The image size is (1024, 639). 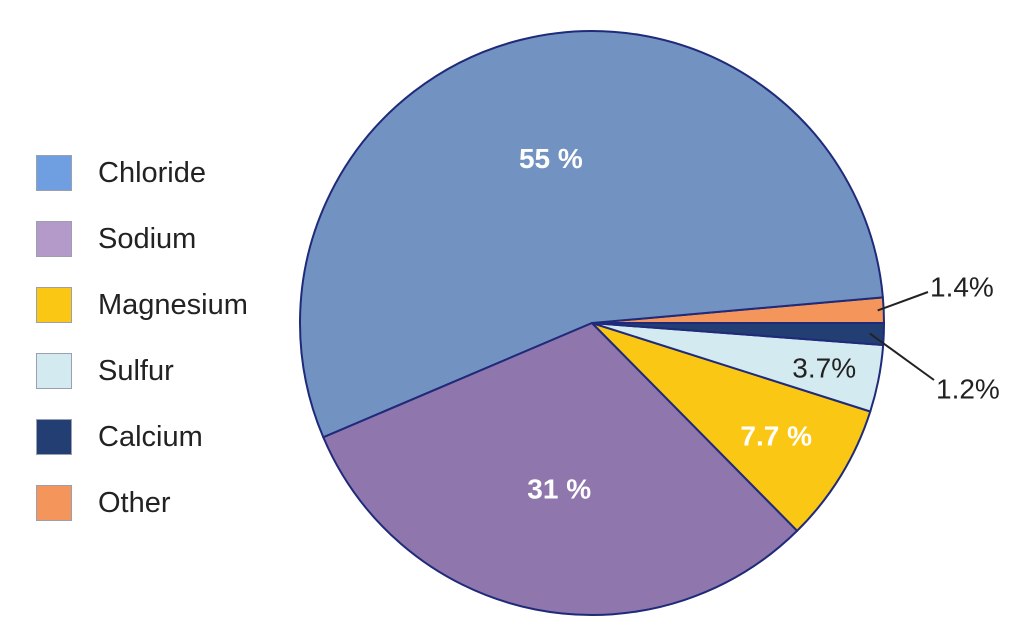 I want to click on legend-item-chloride: Chloride, so click(x=142, y=173).